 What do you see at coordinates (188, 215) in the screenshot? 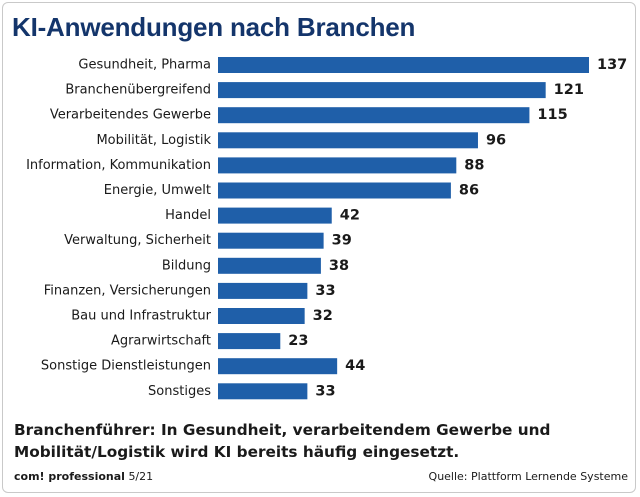
I see `category-label: Handel` at bounding box center [188, 215].